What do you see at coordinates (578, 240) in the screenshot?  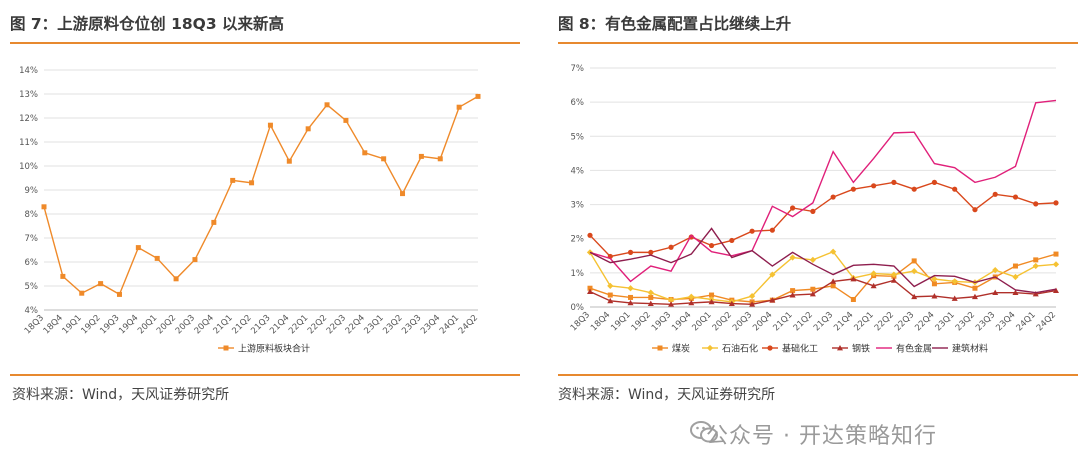 I see `y-tick-label: 2%` at bounding box center [578, 240].